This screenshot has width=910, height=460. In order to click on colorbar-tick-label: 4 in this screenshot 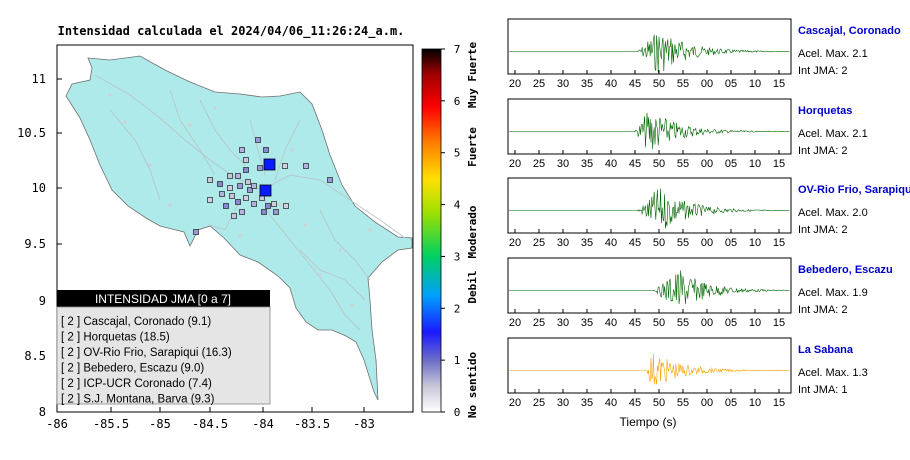, I will do `click(457, 205)`.